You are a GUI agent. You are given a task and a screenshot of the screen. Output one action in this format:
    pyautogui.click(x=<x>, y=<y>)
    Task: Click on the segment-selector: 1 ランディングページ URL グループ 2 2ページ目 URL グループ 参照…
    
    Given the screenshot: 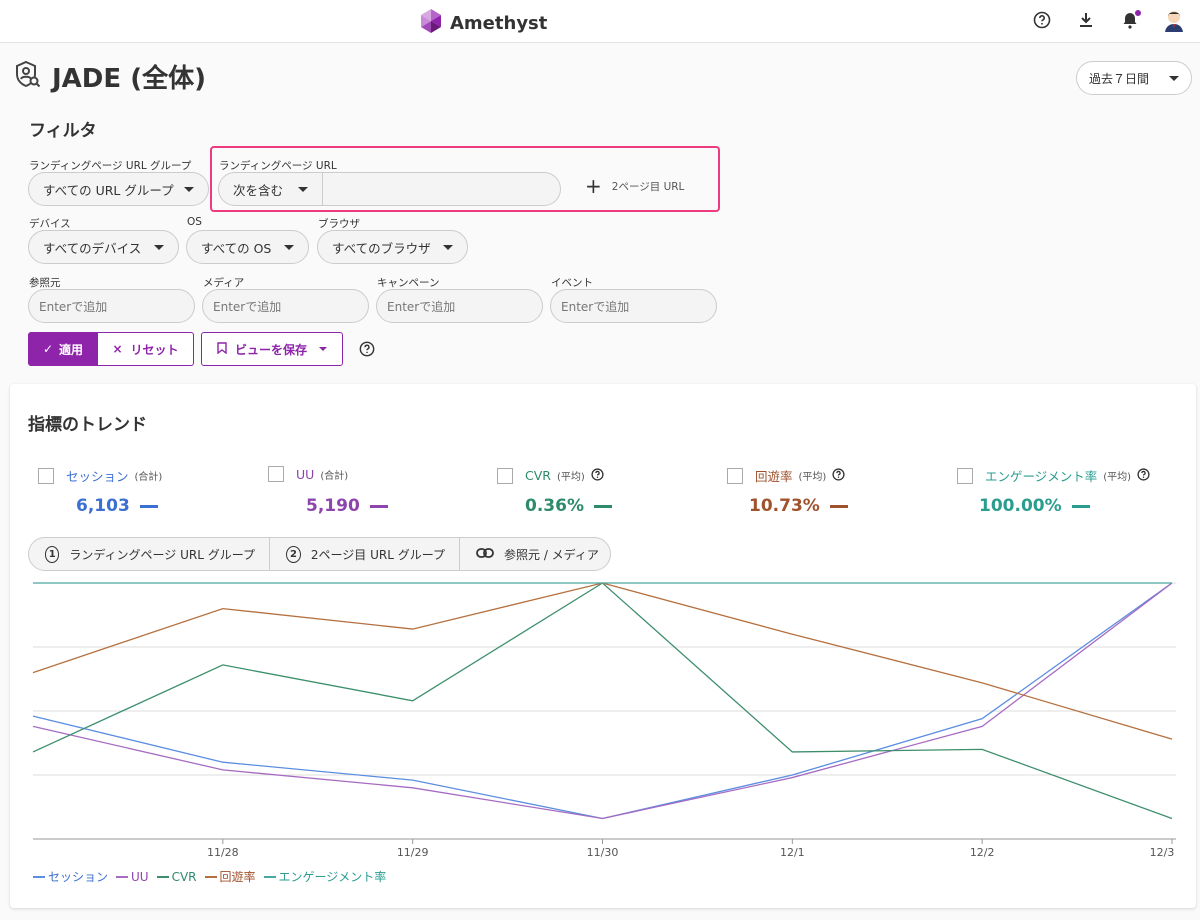 What is the action you would take?
    pyautogui.click(x=319, y=554)
    